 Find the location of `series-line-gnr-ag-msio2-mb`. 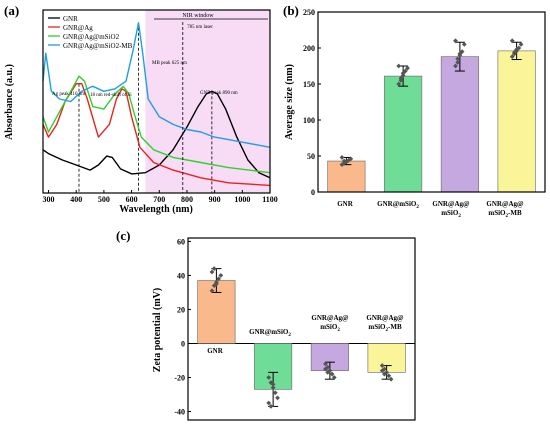

series-line-gnr-ag-msio2-mb is located at coordinates (156, 85).